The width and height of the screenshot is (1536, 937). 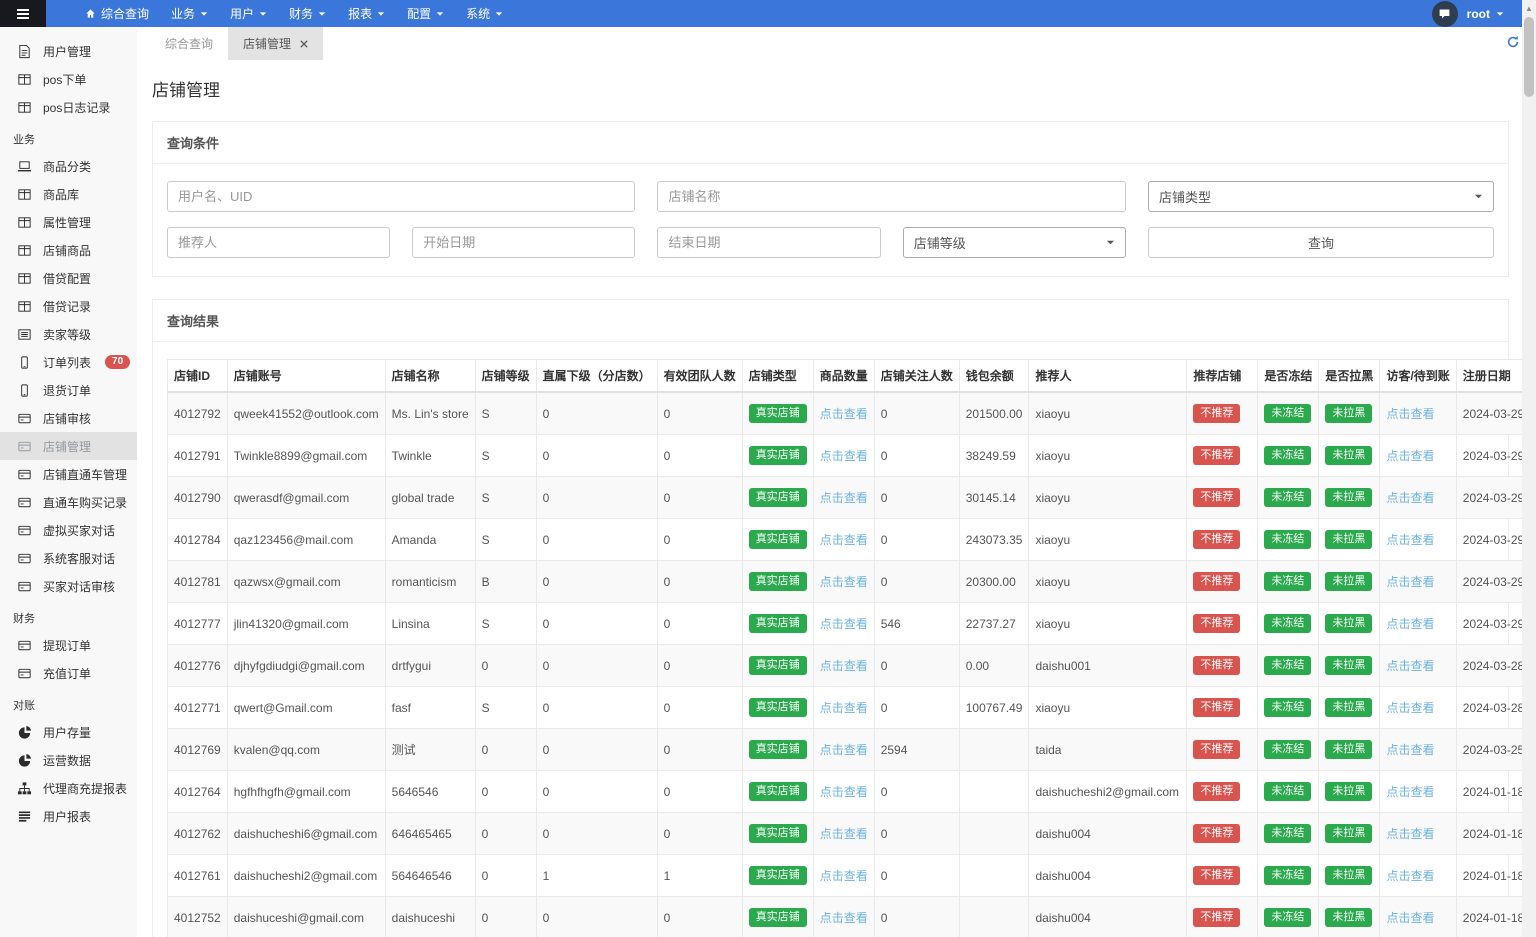 What do you see at coordinates (1513, 42) in the screenshot?
I see `refresh-button` at bounding box center [1513, 42].